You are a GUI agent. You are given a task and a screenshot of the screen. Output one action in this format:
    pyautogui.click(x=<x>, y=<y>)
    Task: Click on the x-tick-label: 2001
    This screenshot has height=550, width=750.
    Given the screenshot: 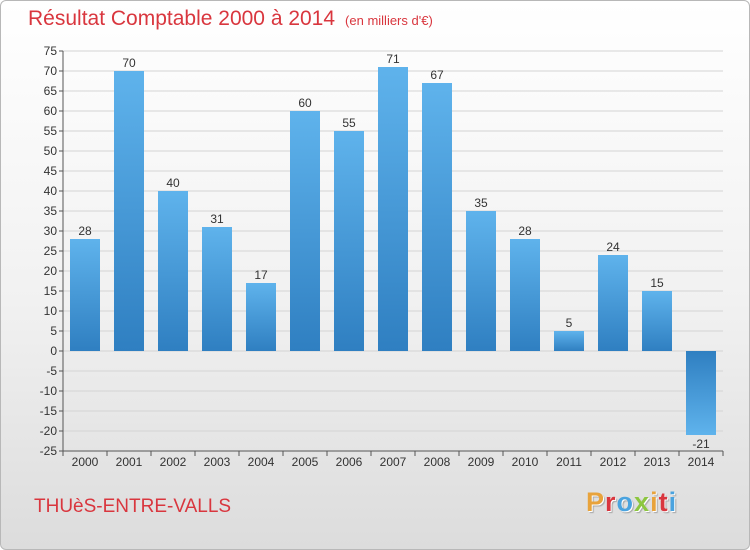 What is the action you would take?
    pyautogui.click(x=129, y=462)
    